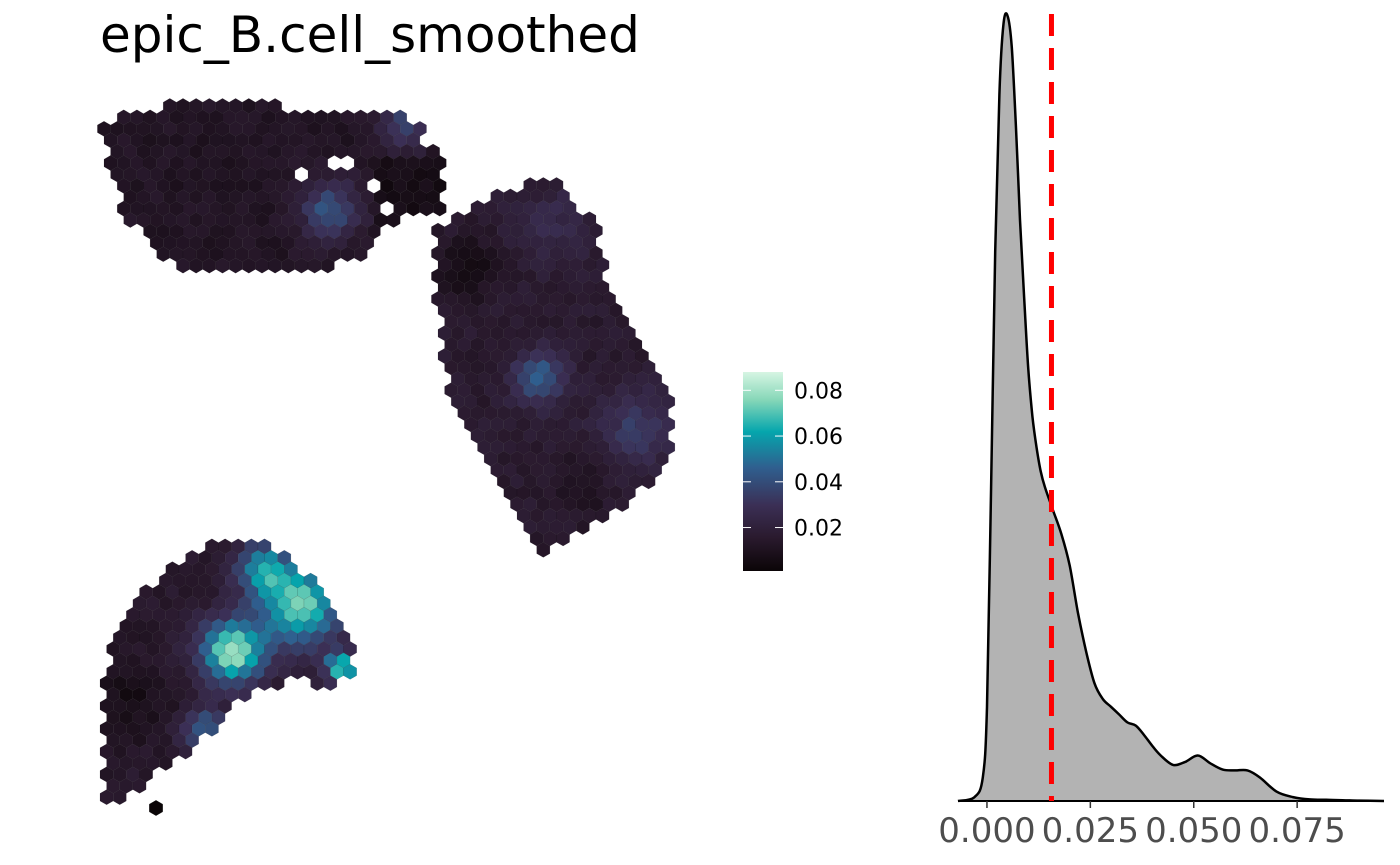  I want to click on x-tick-label: 0.025, so click(1090, 831).